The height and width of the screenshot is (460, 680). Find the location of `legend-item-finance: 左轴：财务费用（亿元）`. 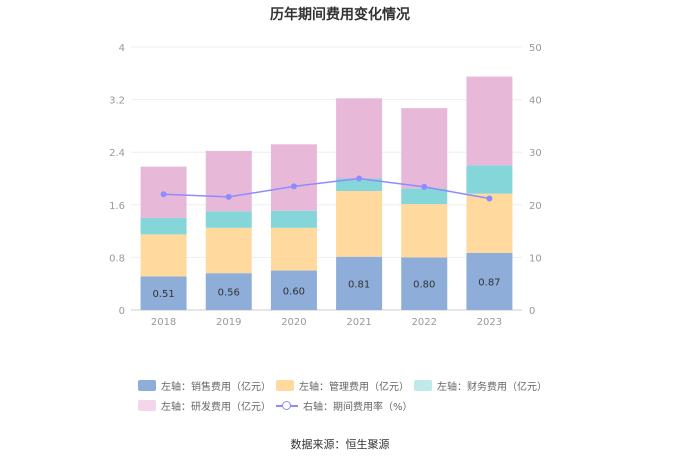

legend-item-finance: 左轴：财务费用（亿元） is located at coordinates (480, 385).